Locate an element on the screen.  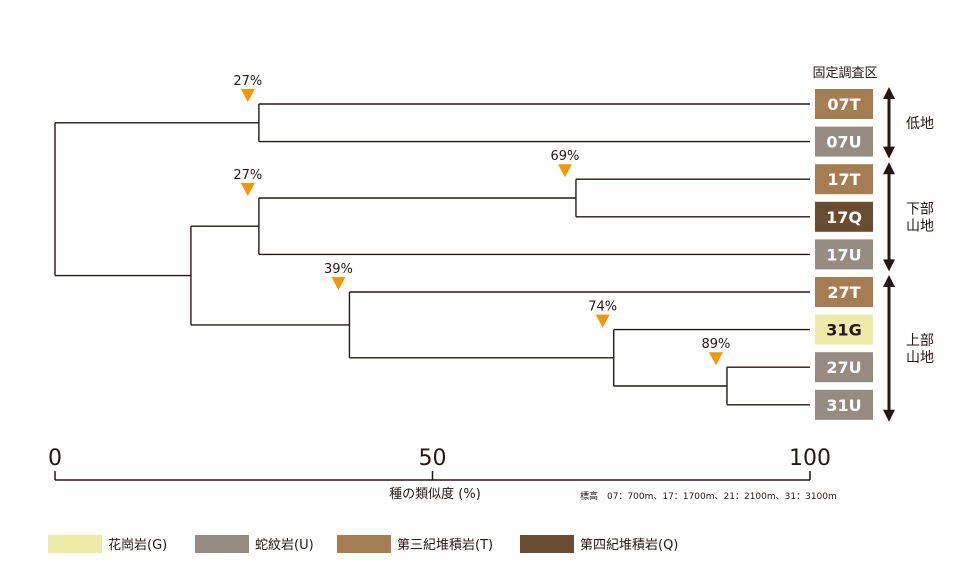
similarity-label: 89% is located at coordinates (715, 344).